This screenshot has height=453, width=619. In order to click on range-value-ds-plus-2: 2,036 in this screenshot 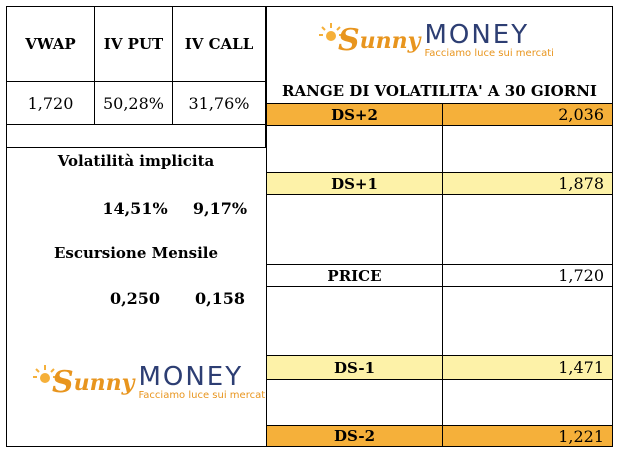, I will do `click(527, 114)`.